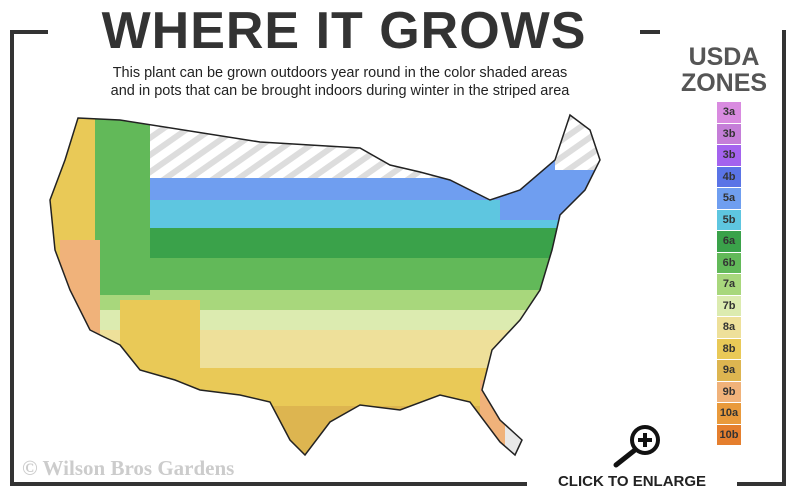  What do you see at coordinates (729, 391) in the screenshot?
I see `legend-zone-9b: 9b` at bounding box center [729, 391].